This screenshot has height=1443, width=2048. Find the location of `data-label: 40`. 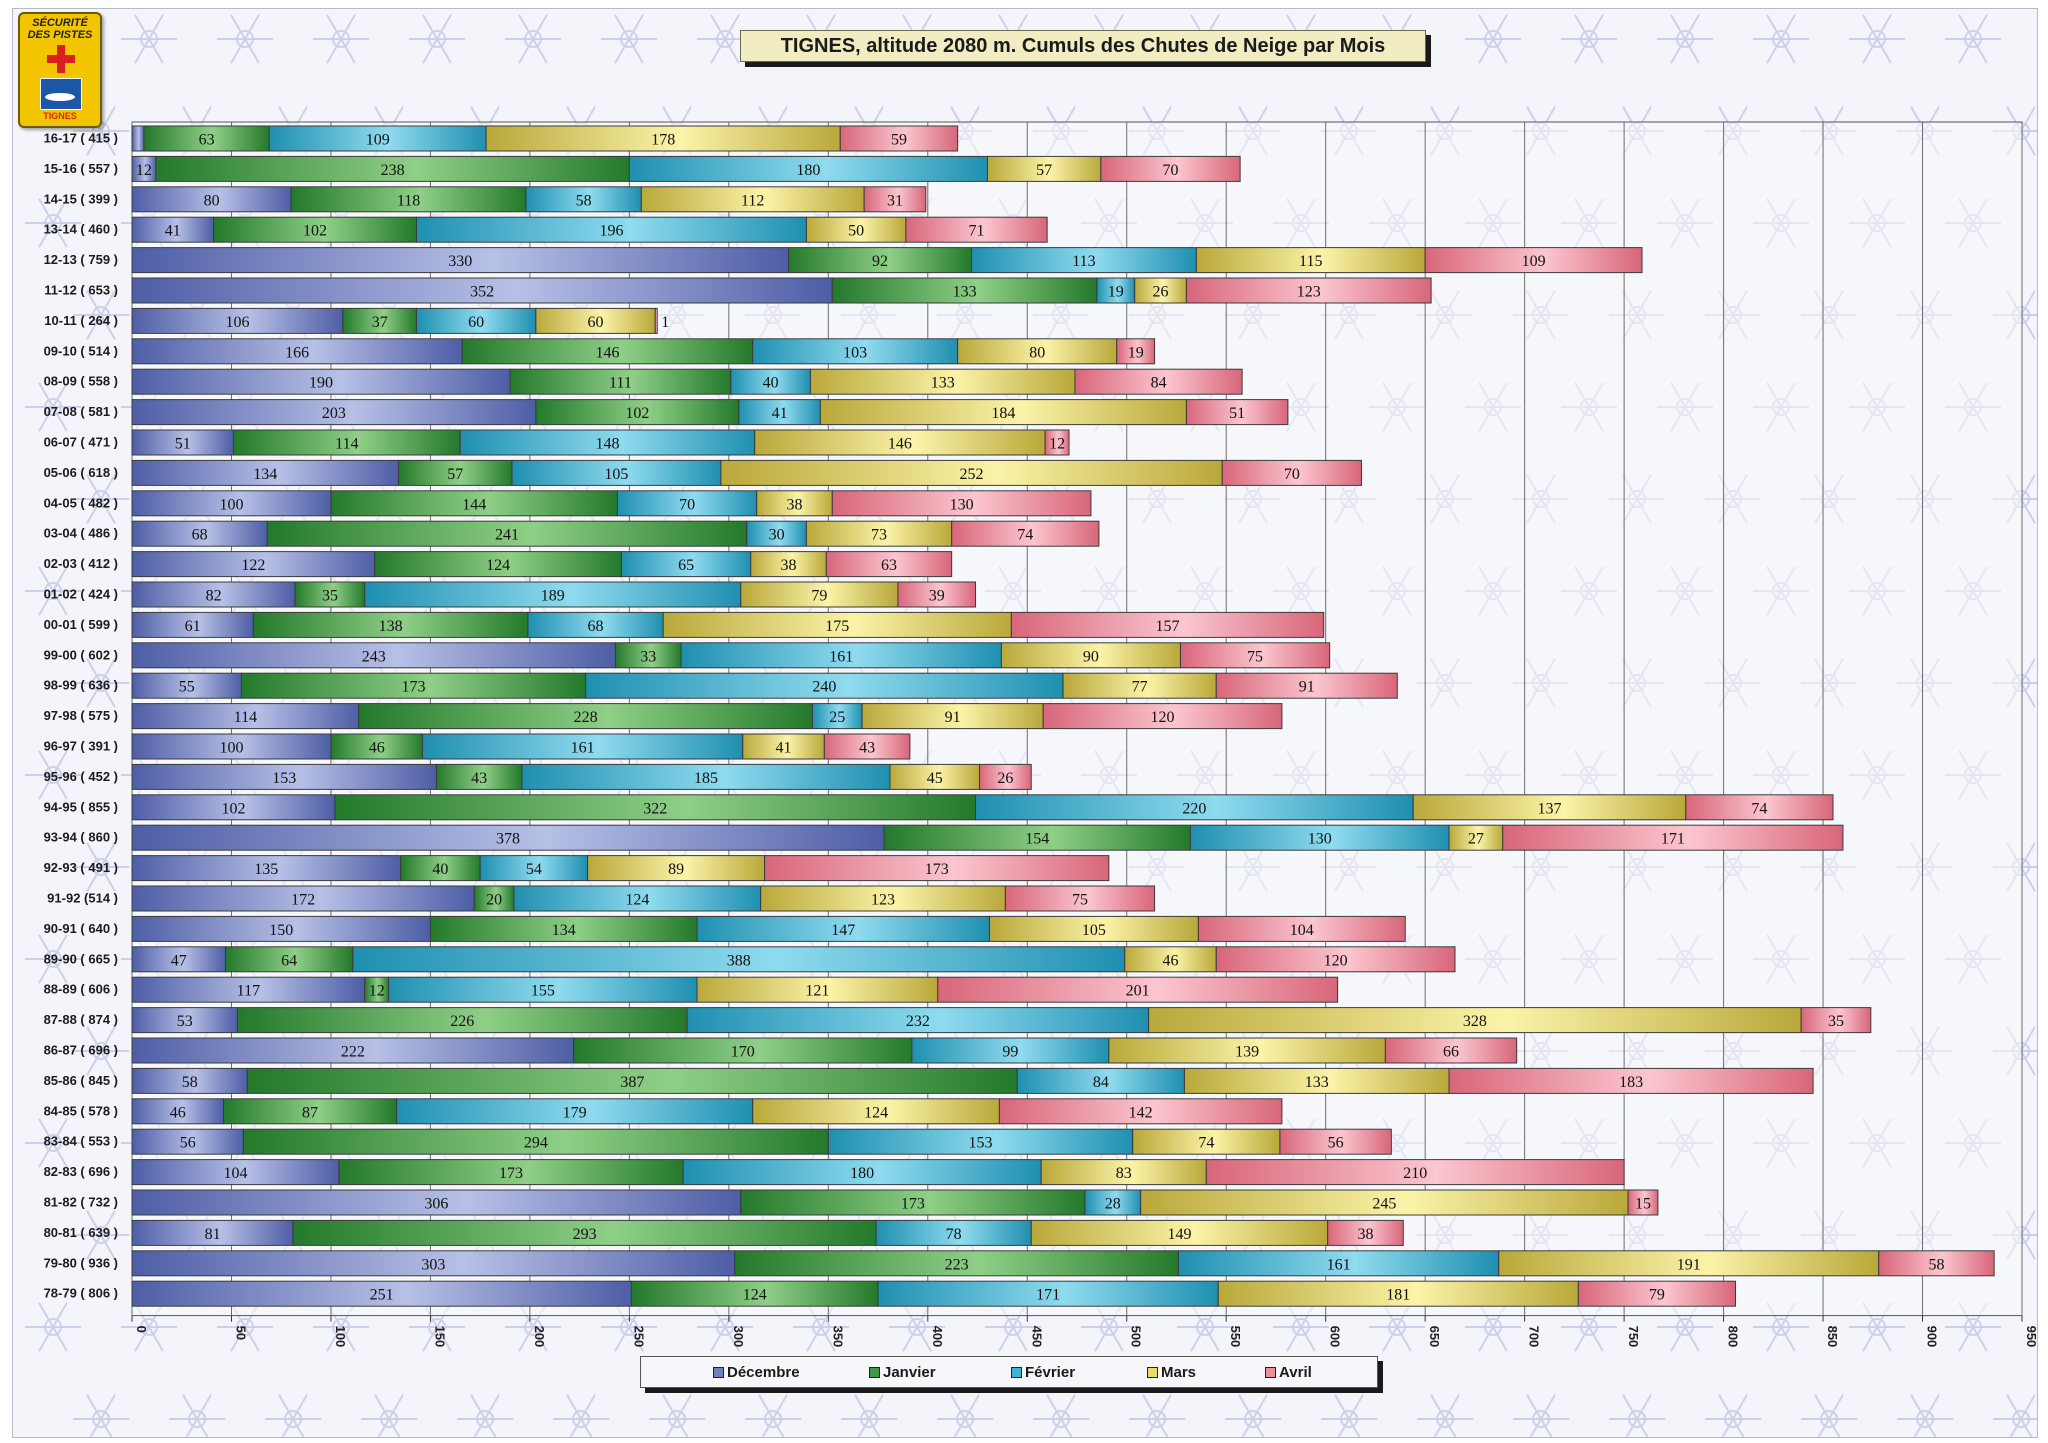

data-label: 40 is located at coordinates (771, 383).